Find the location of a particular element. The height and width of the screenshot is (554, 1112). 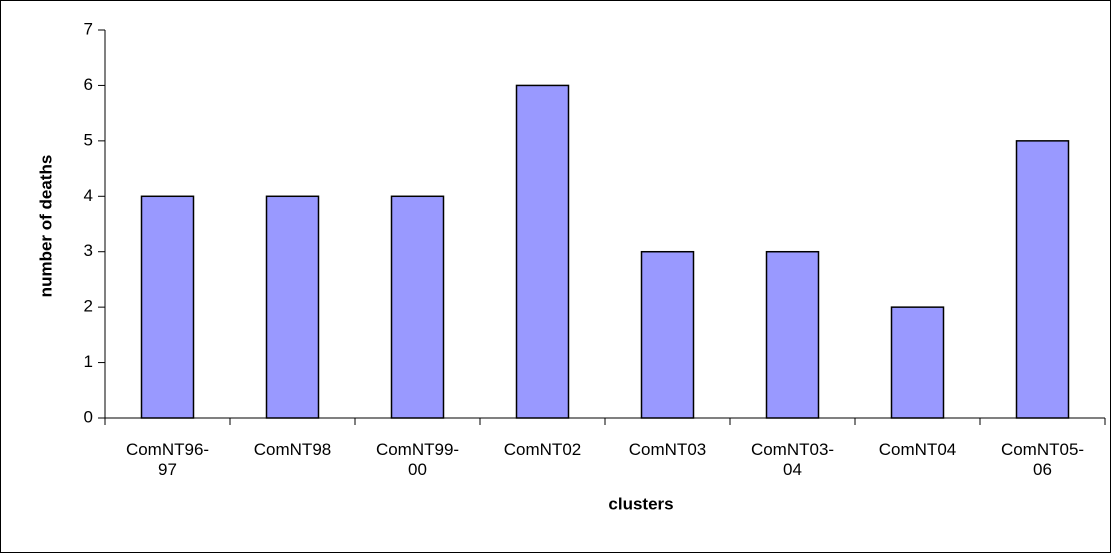

y-tick-label: 2 is located at coordinates (88, 306).